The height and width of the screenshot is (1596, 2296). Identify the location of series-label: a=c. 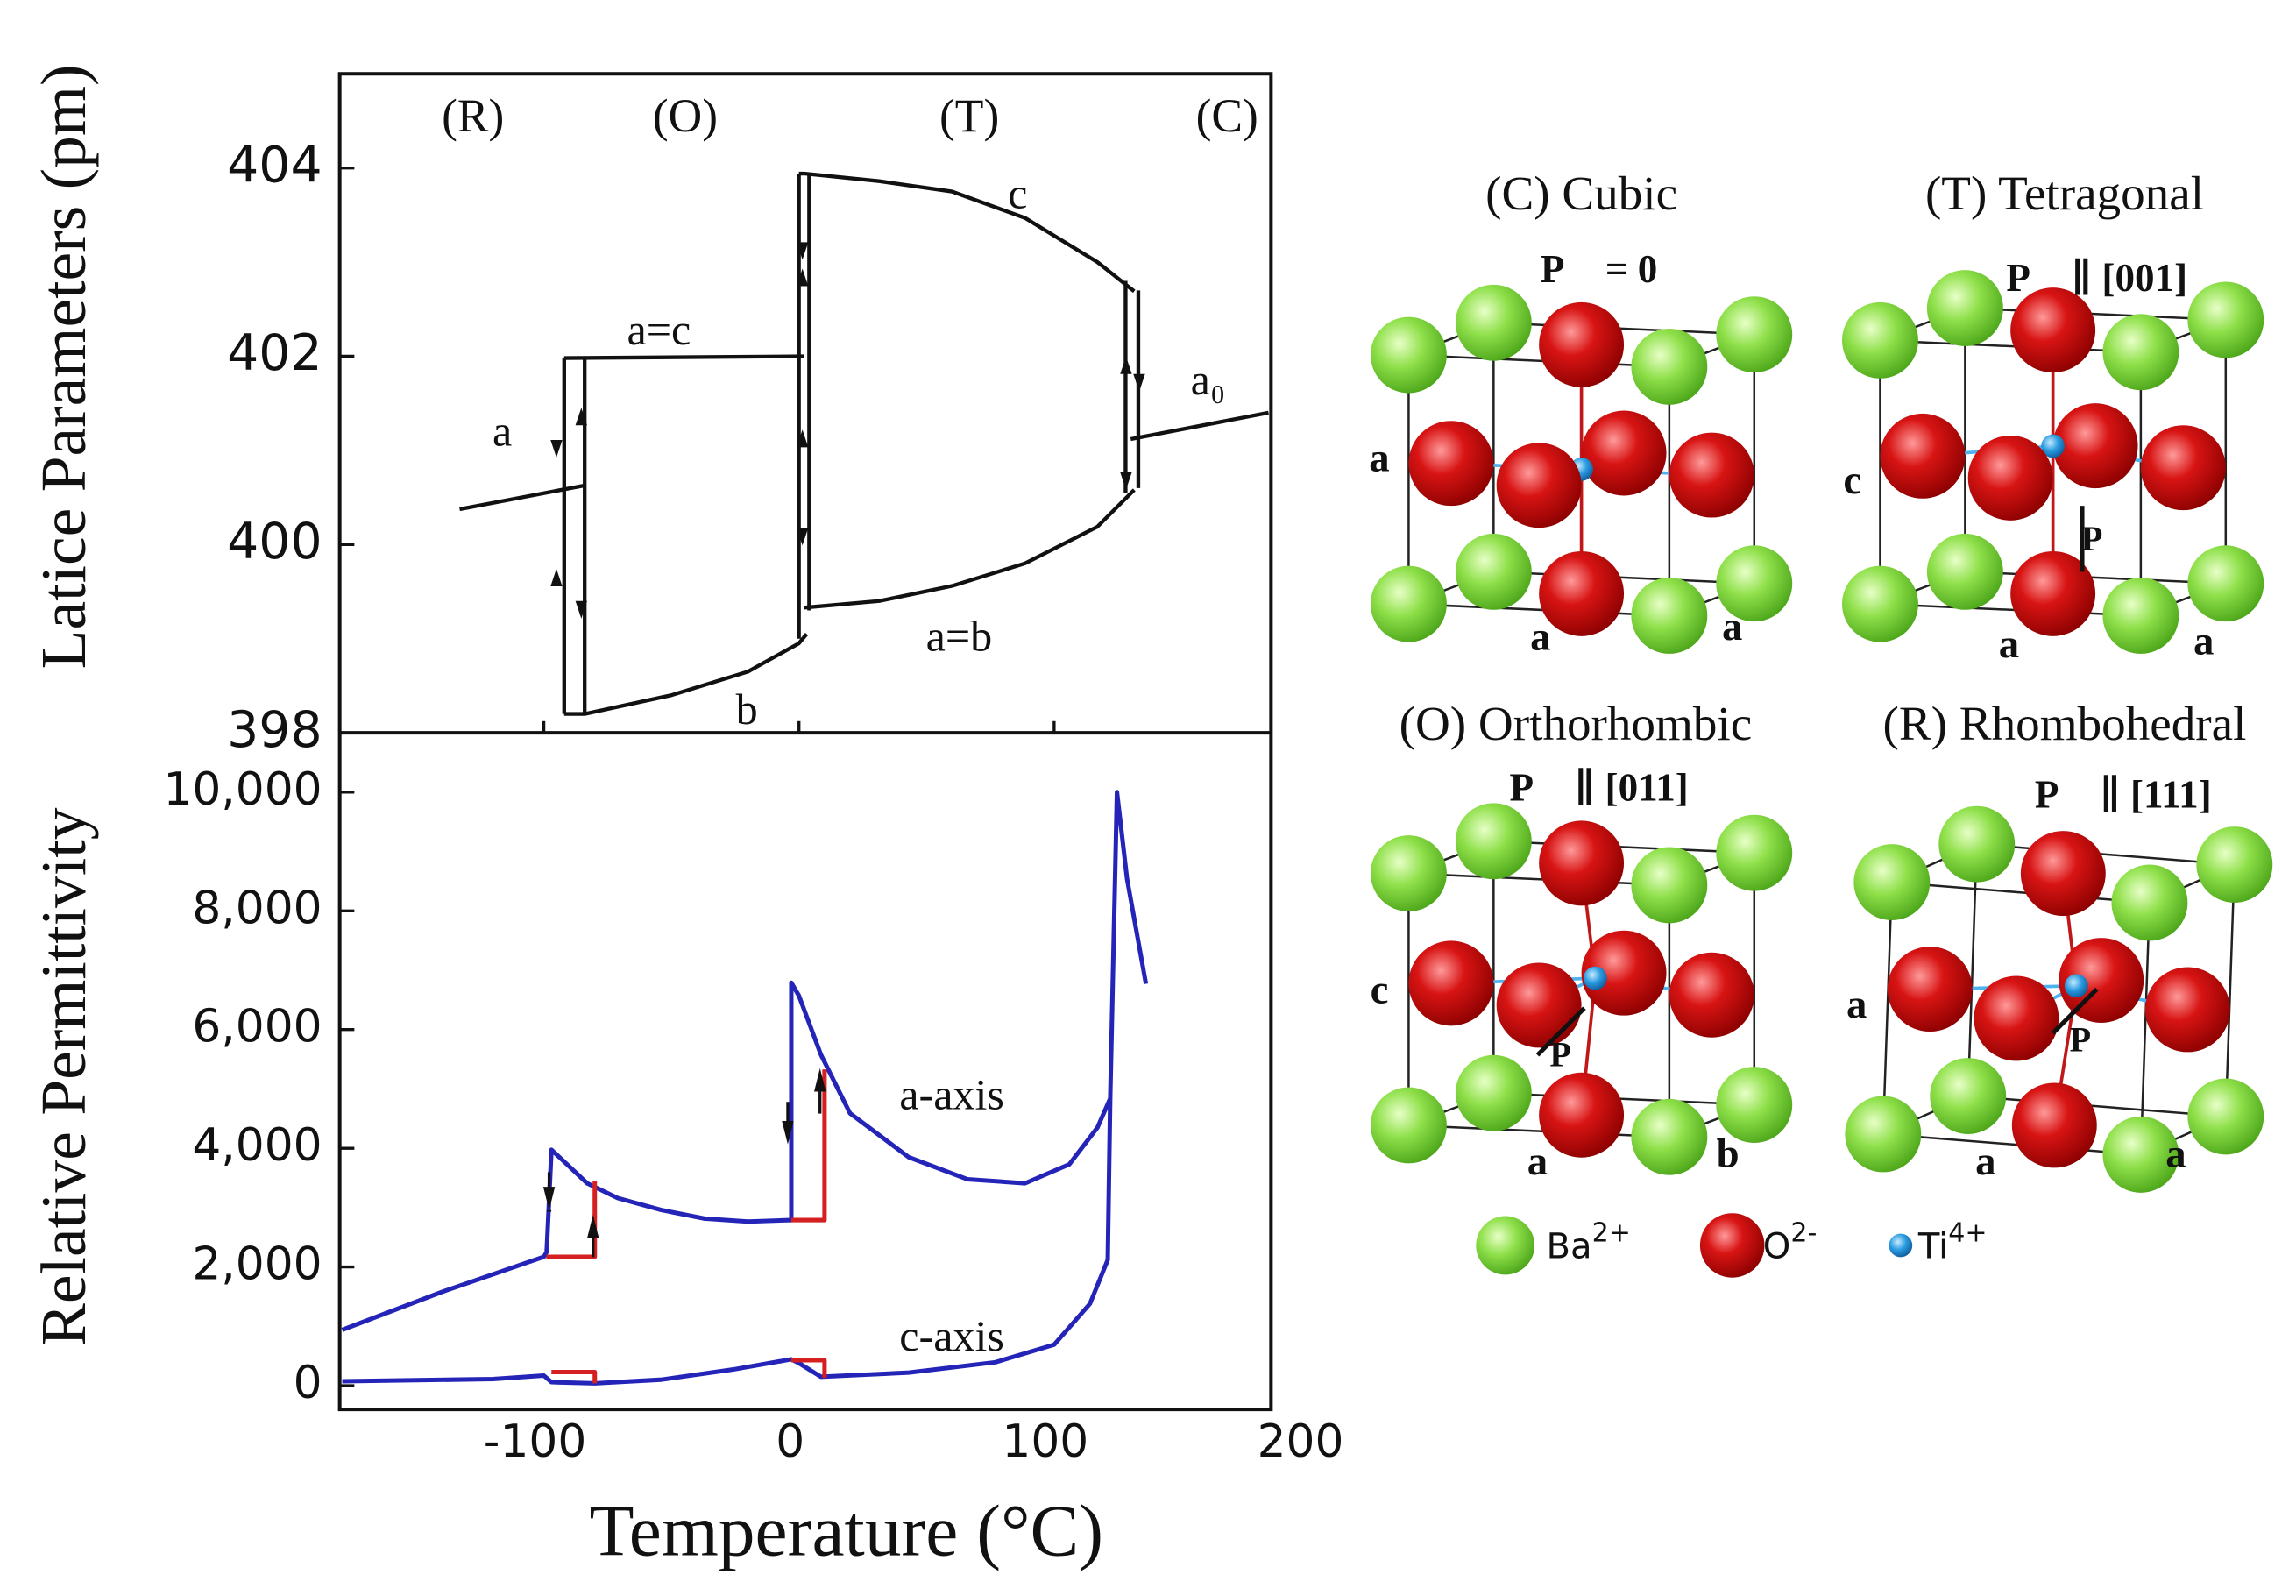
(659, 329).